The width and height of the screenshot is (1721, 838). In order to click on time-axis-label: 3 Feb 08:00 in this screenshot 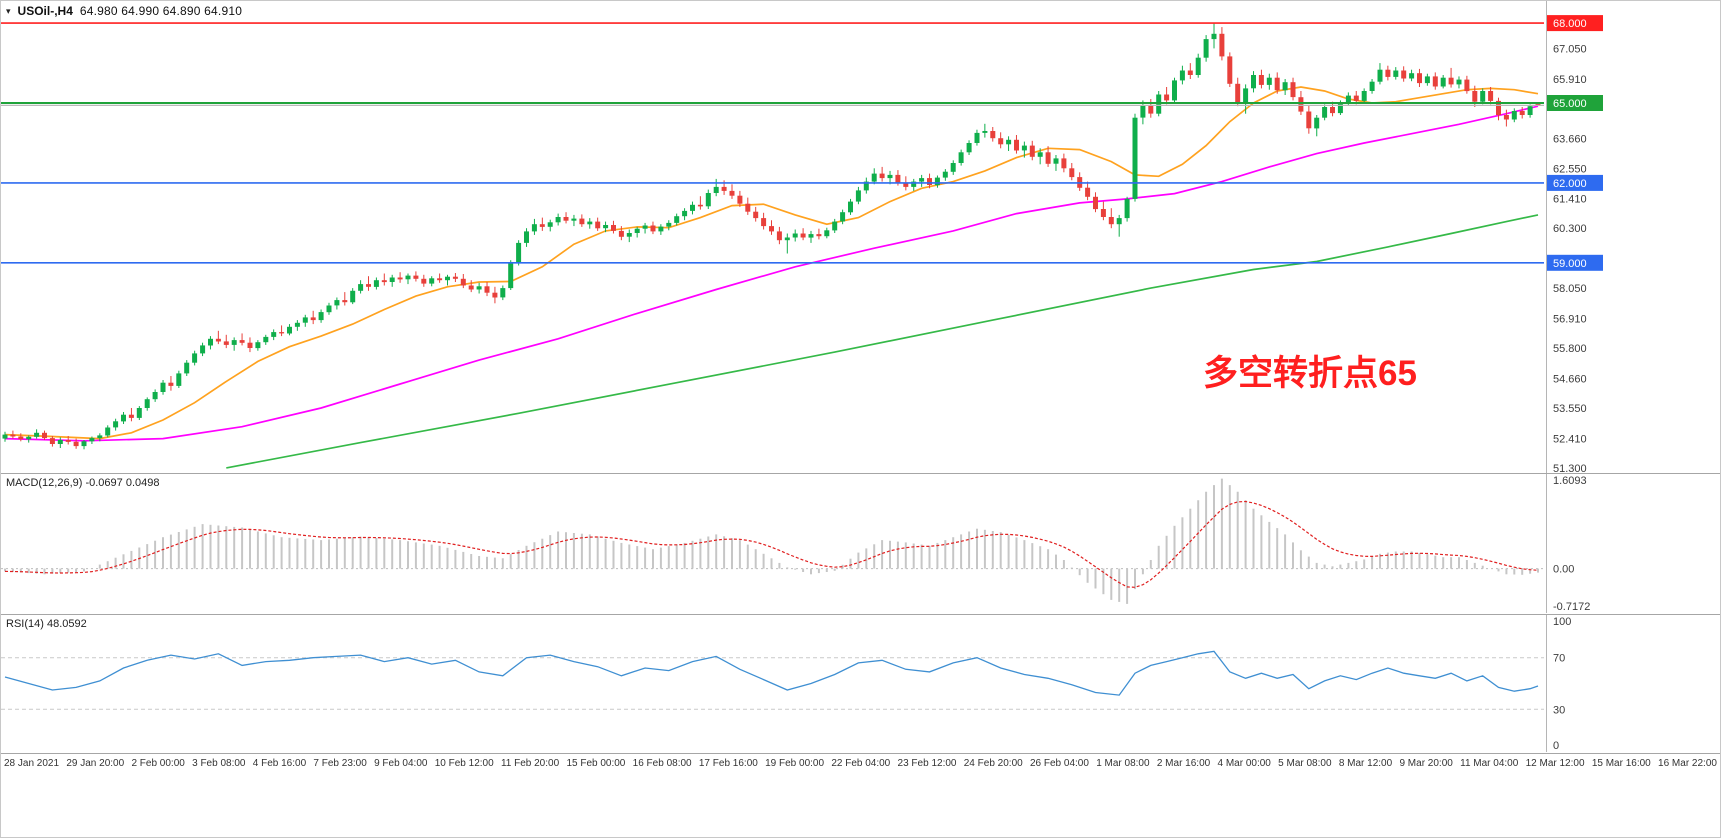, I will do `click(219, 763)`.